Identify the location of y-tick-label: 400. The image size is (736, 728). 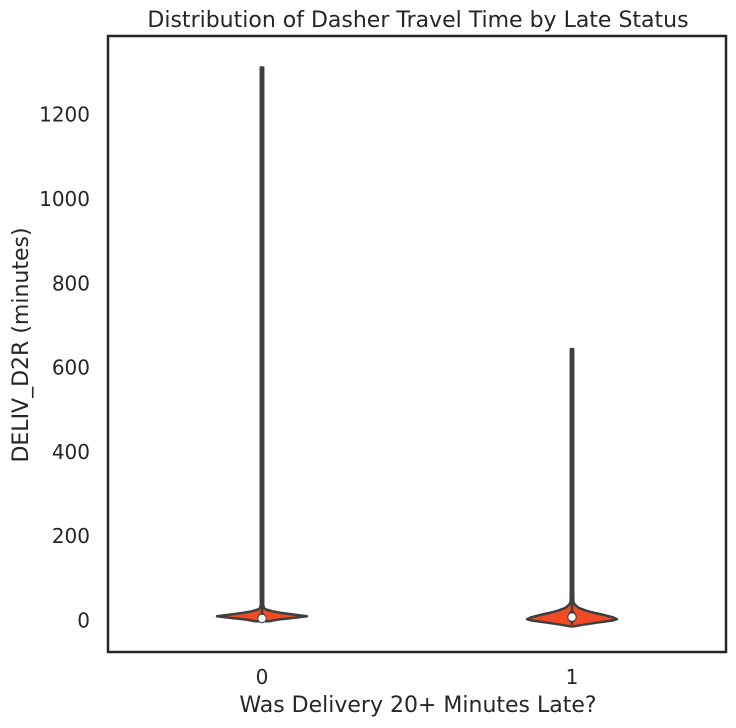
(71, 452).